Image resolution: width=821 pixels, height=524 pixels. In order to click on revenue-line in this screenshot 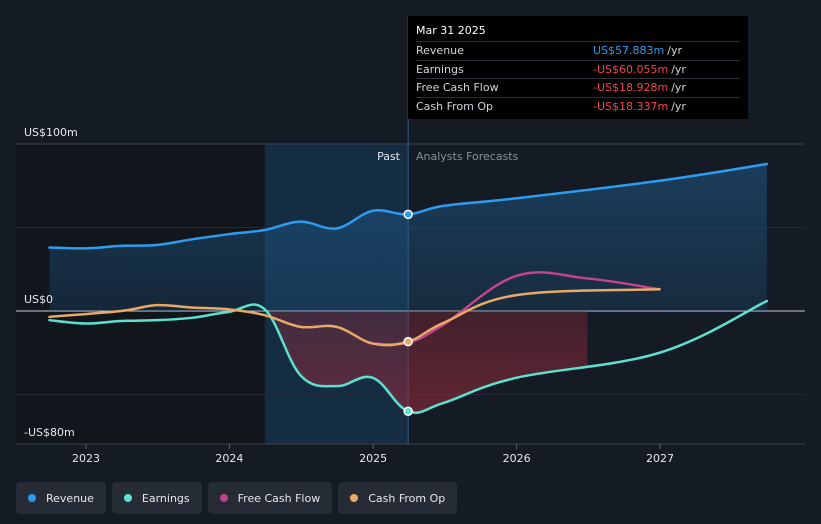, I will do `click(408, 206)`.